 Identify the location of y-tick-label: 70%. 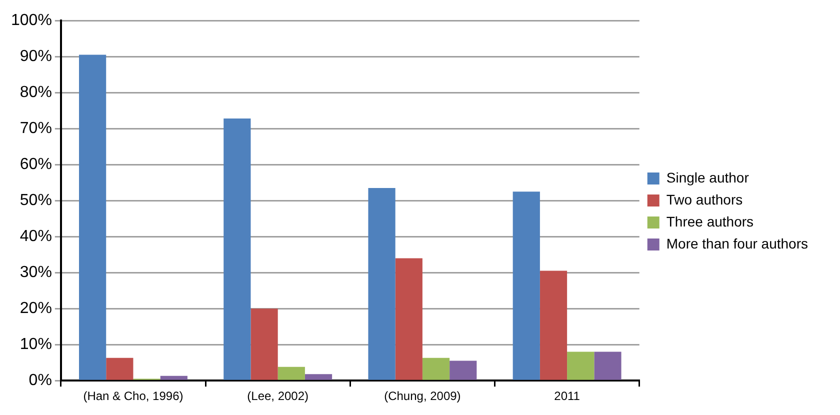
(36, 129).